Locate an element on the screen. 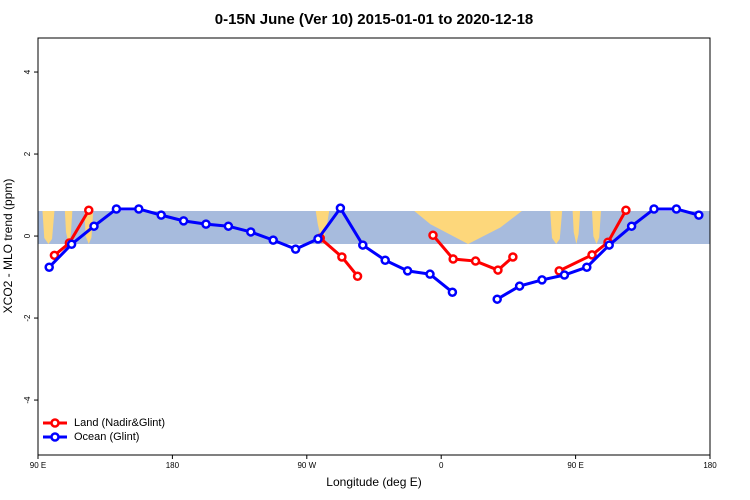 The height and width of the screenshot is (500, 750). y-tick-label: 2 is located at coordinates (27, 153).